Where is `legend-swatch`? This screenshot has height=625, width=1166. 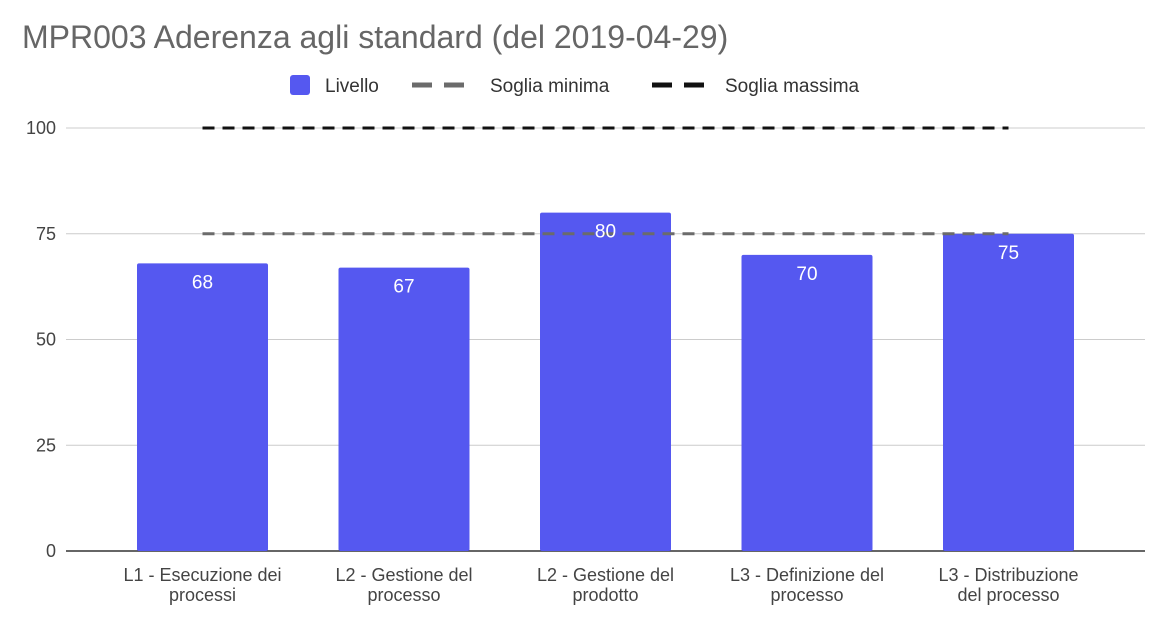 legend-swatch is located at coordinates (300, 85).